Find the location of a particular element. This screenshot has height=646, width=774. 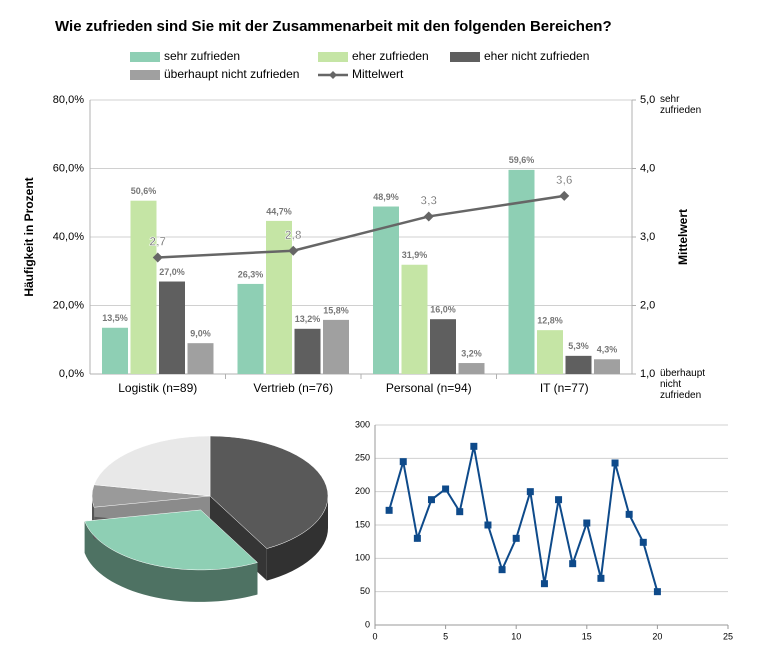

mean-label: 3,3 is located at coordinates (428, 201).